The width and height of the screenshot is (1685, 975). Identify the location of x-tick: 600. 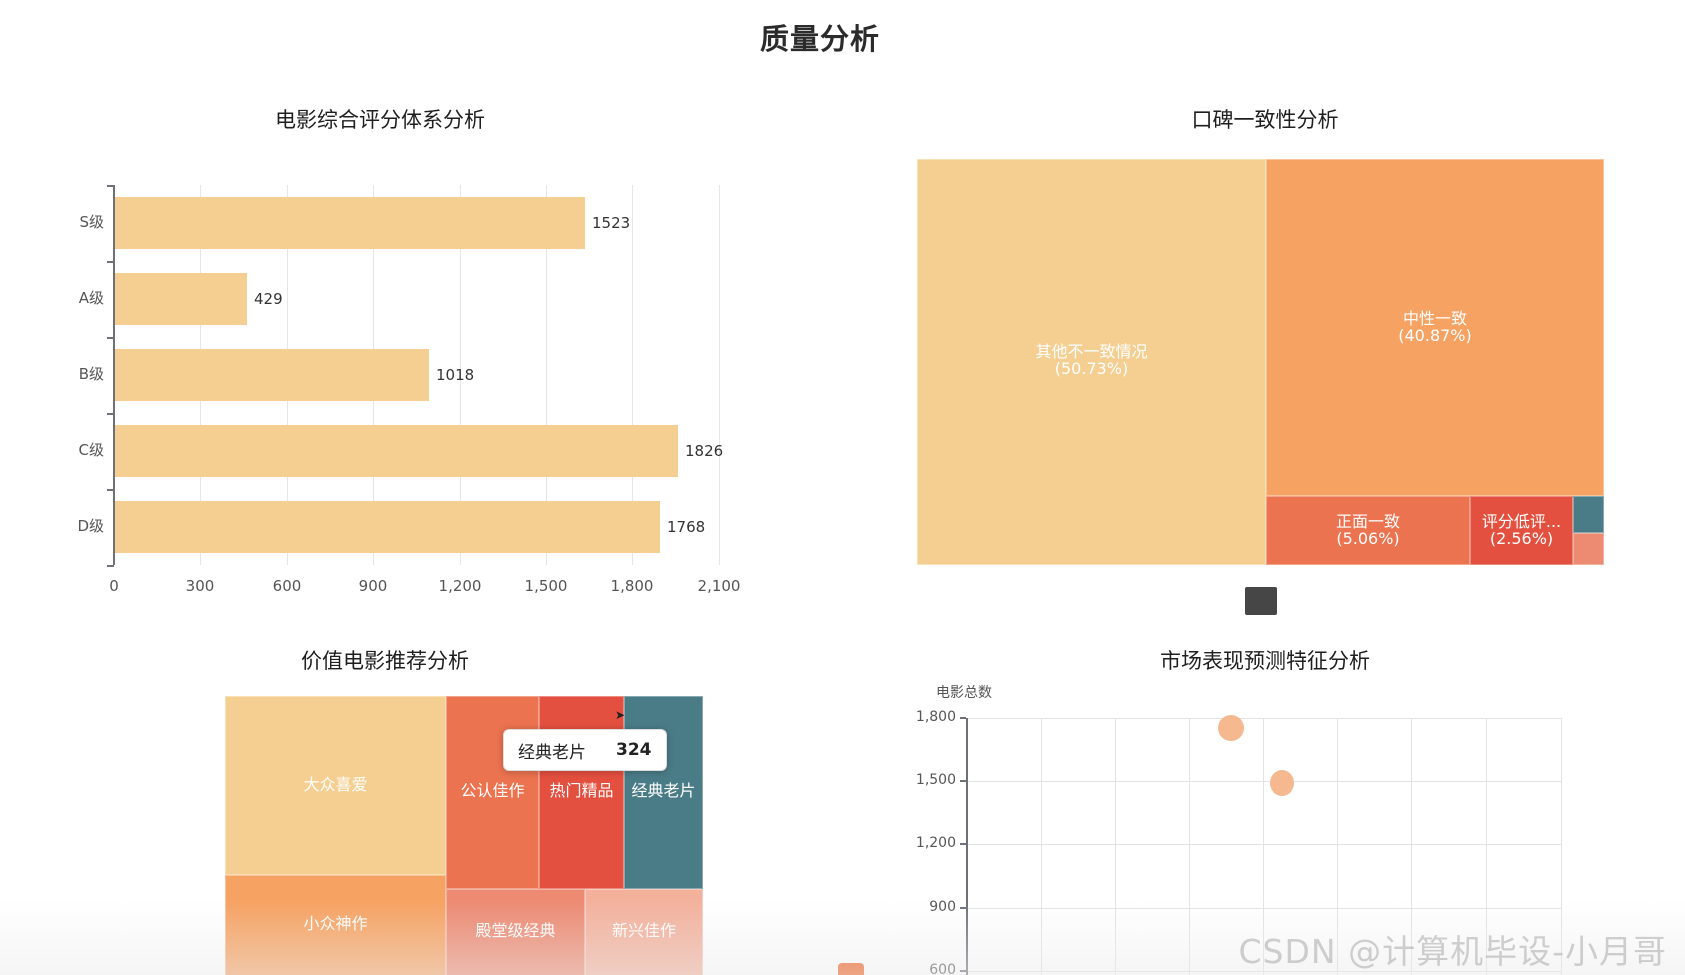
(287, 586).